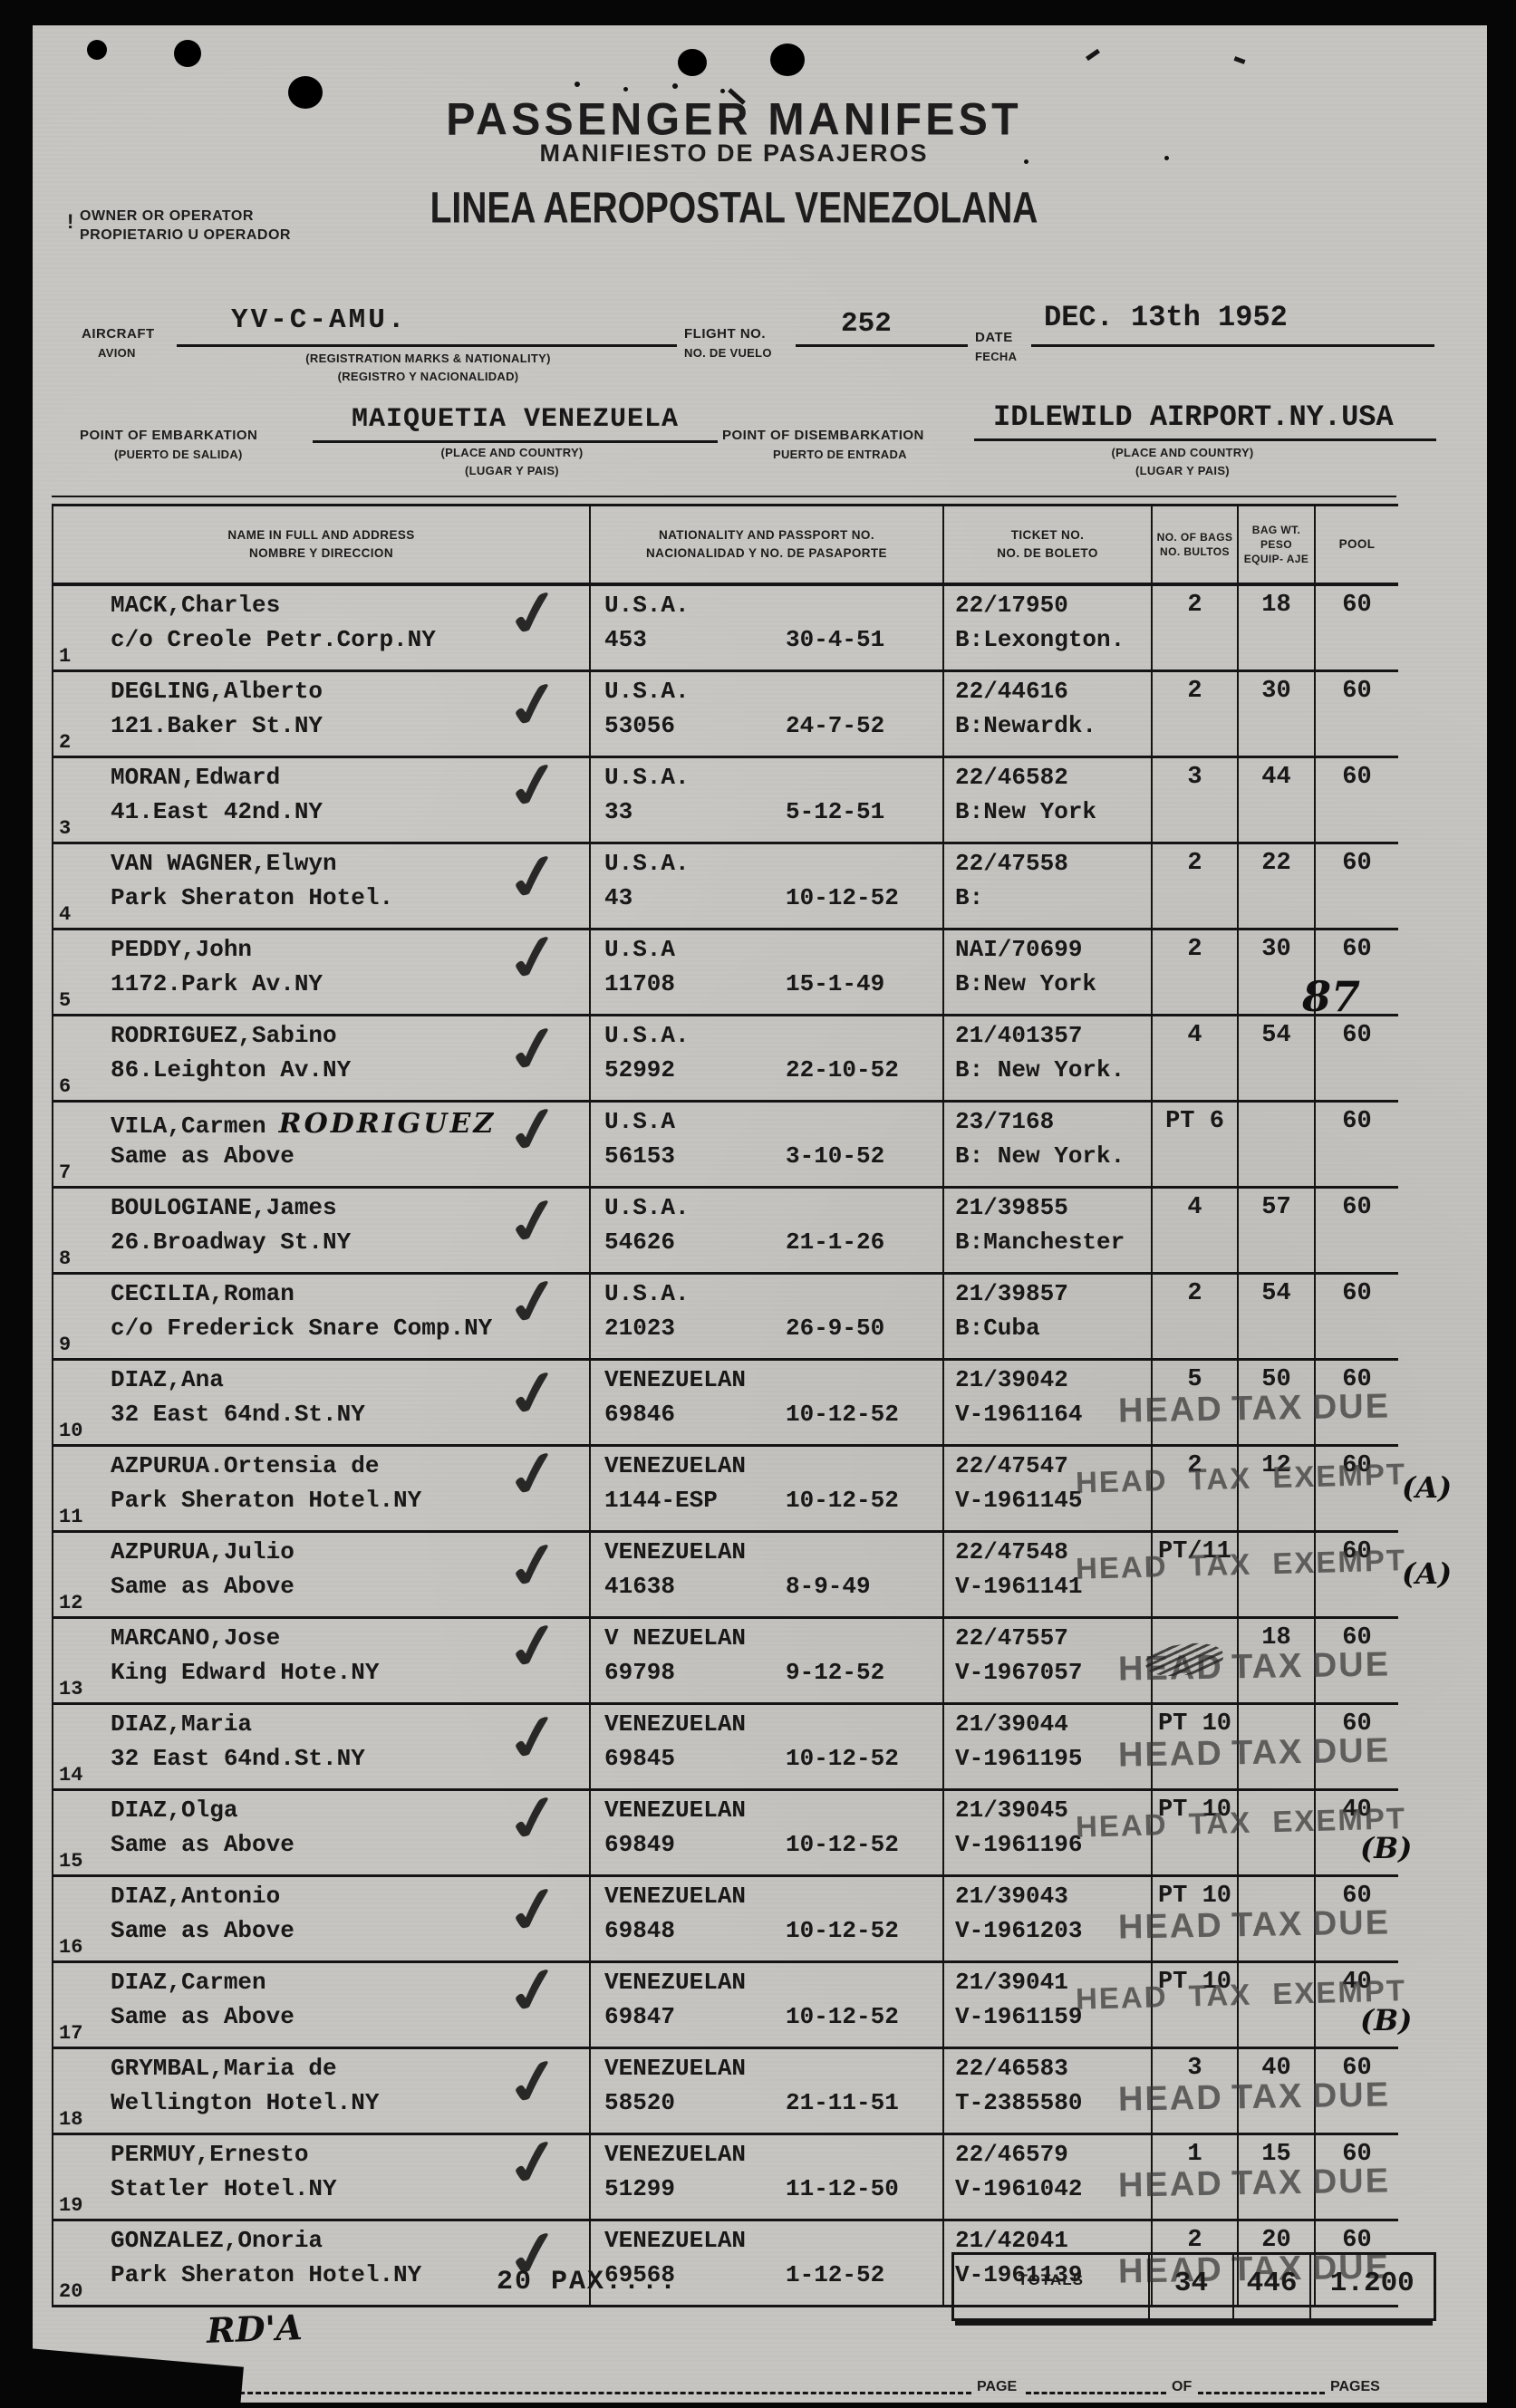 This screenshot has width=1516, height=2408. Describe the element at coordinates (640, 2274) in the screenshot. I see `passport-number: 69568` at that location.